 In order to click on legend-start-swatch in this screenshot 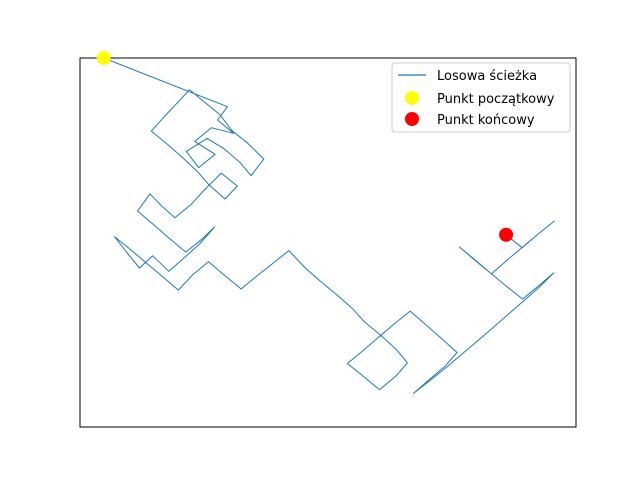, I will do `click(412, 98)`.